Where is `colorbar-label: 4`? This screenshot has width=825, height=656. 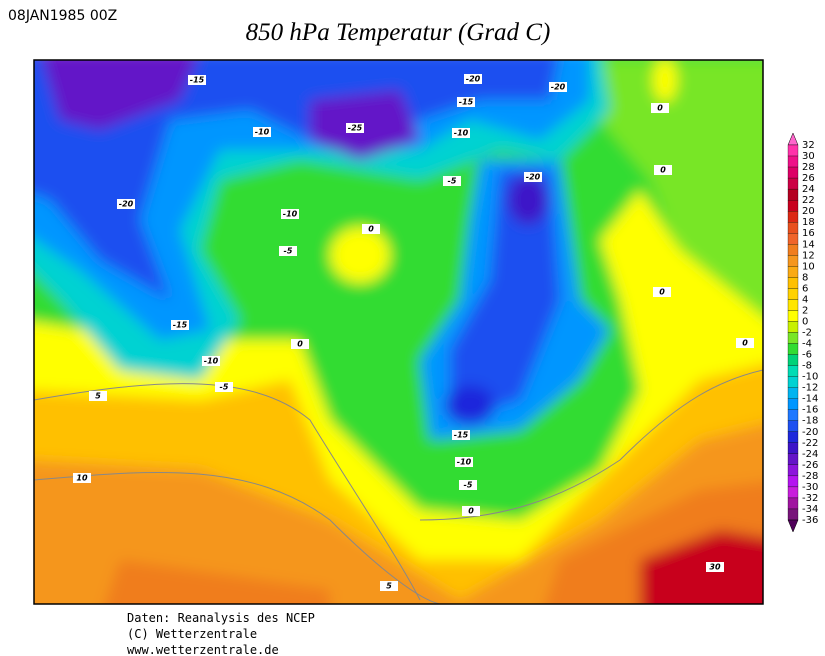 colorbar-label: 4 is located at coordinates (805, 299).